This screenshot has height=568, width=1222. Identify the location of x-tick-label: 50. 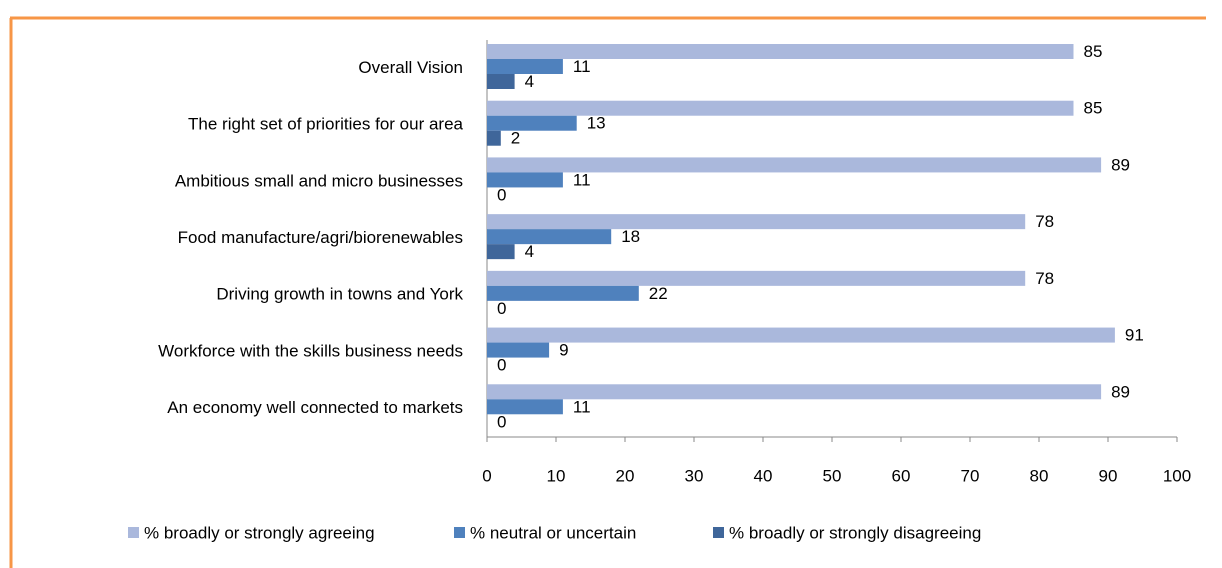
(832, 475).